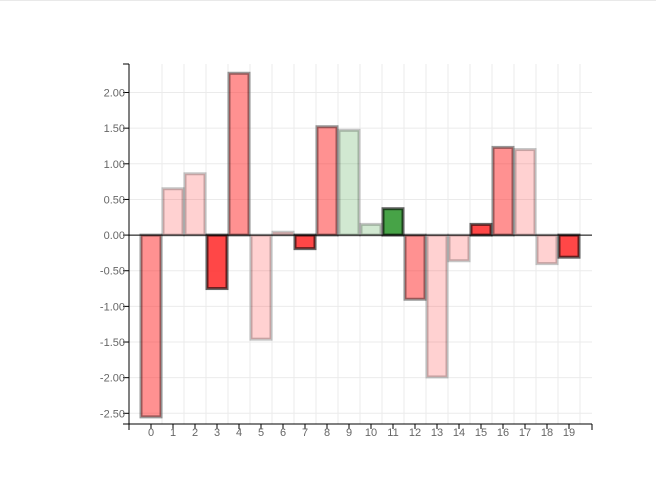 This screenshot has height=493, width=656. I want to click on top-divider, so click(328, 0).